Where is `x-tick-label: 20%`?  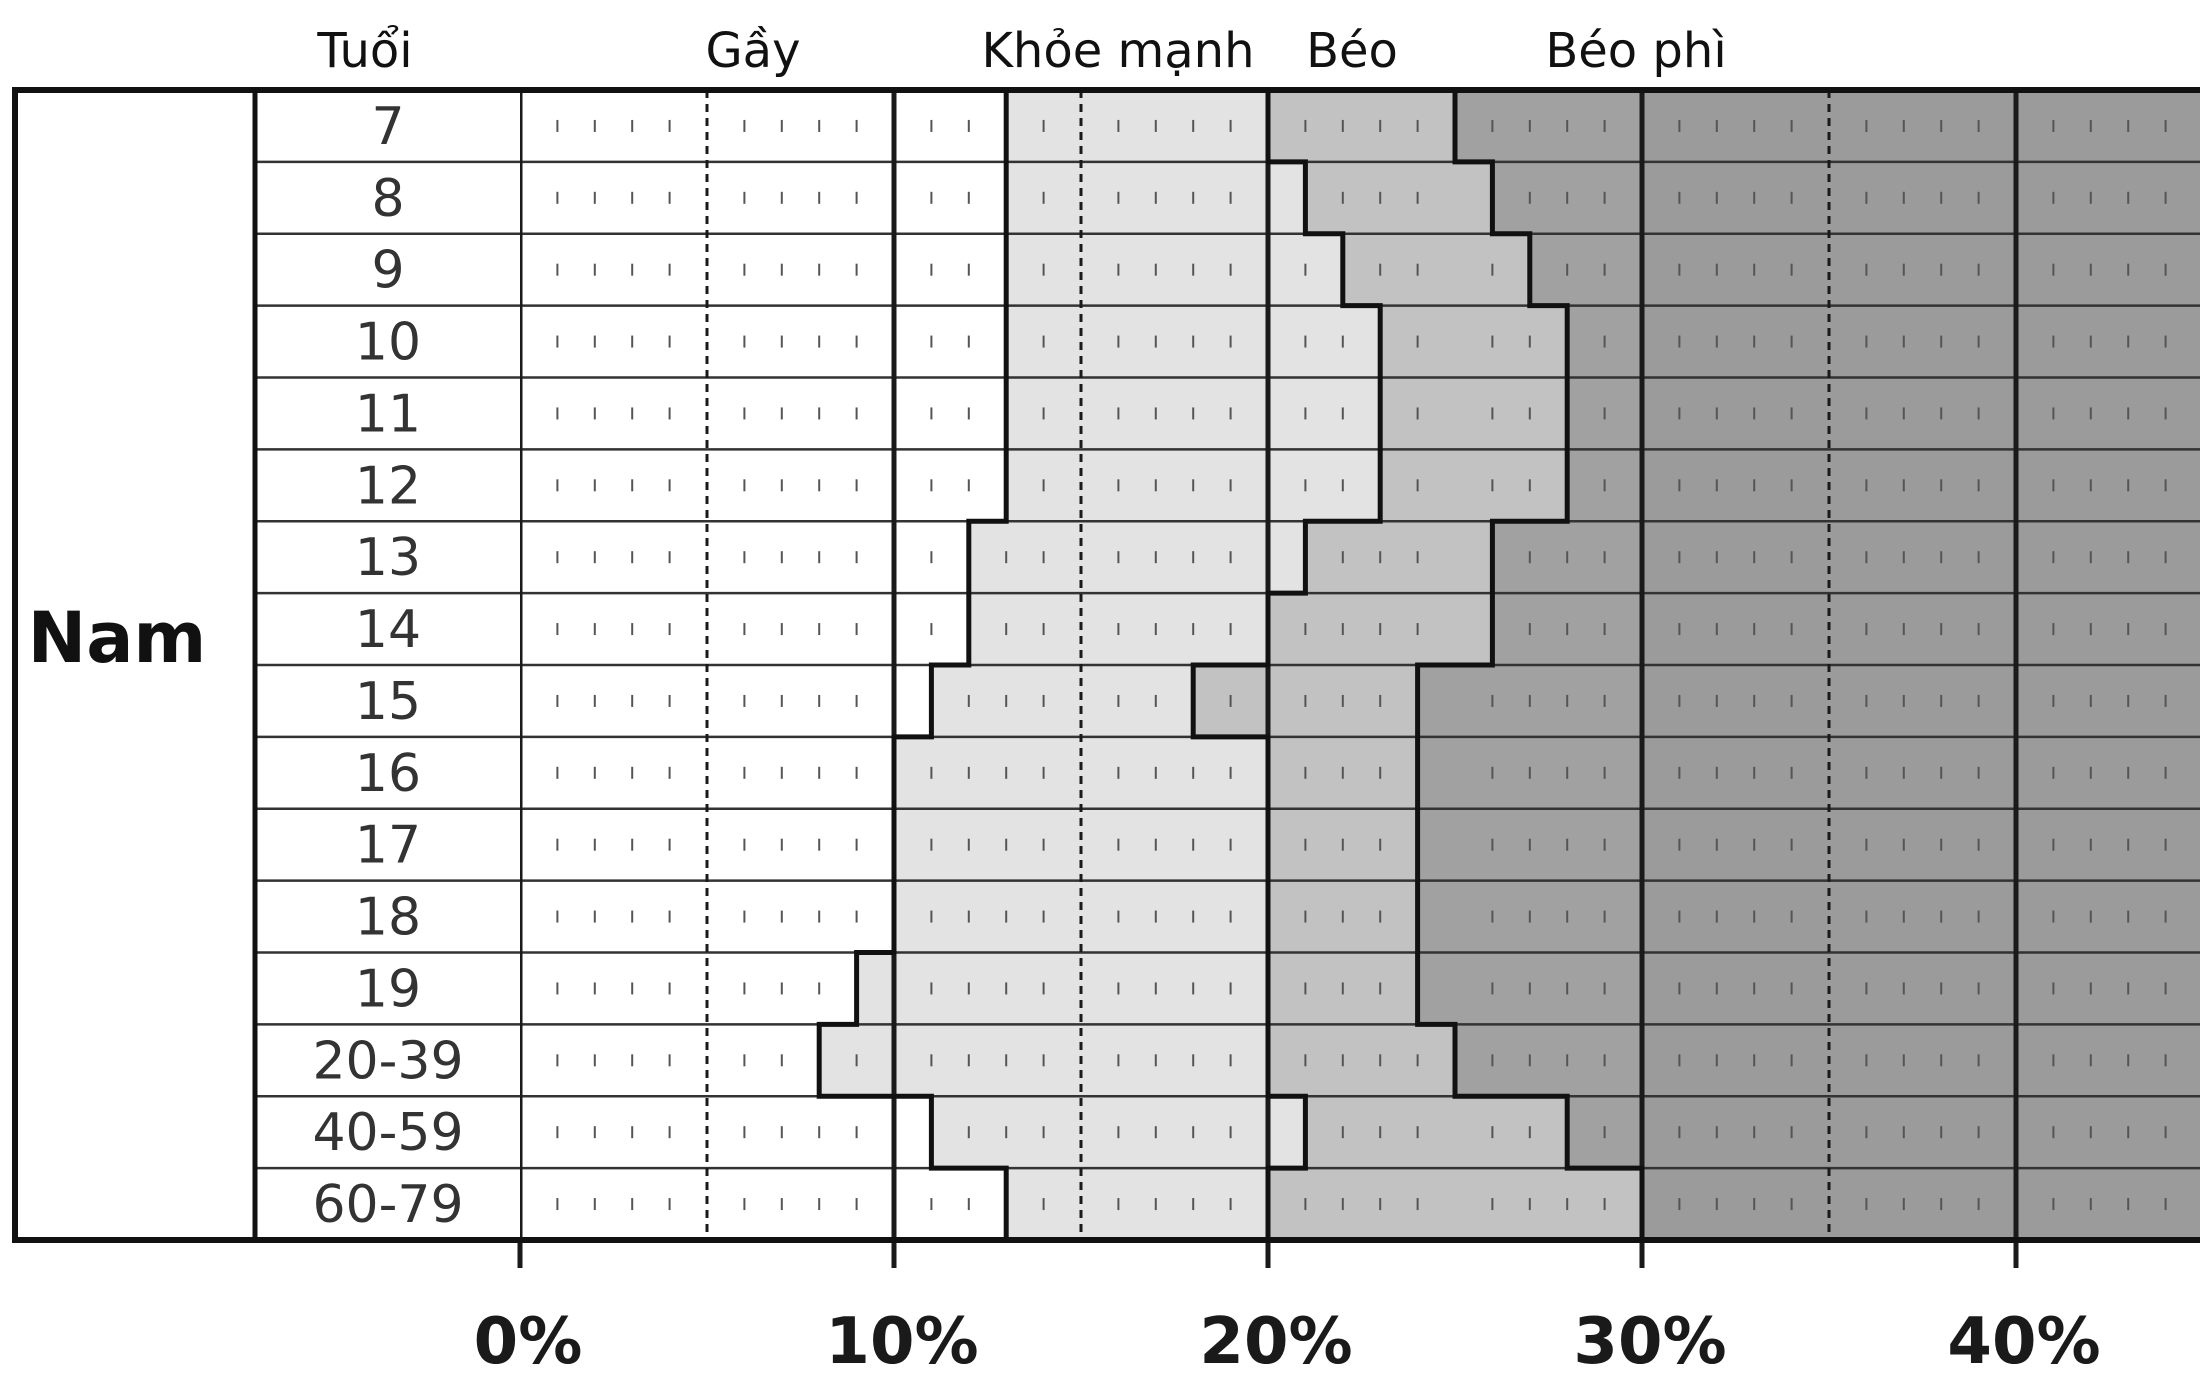 x-tick-label: 20% is located at coordinates (1275, 1342).